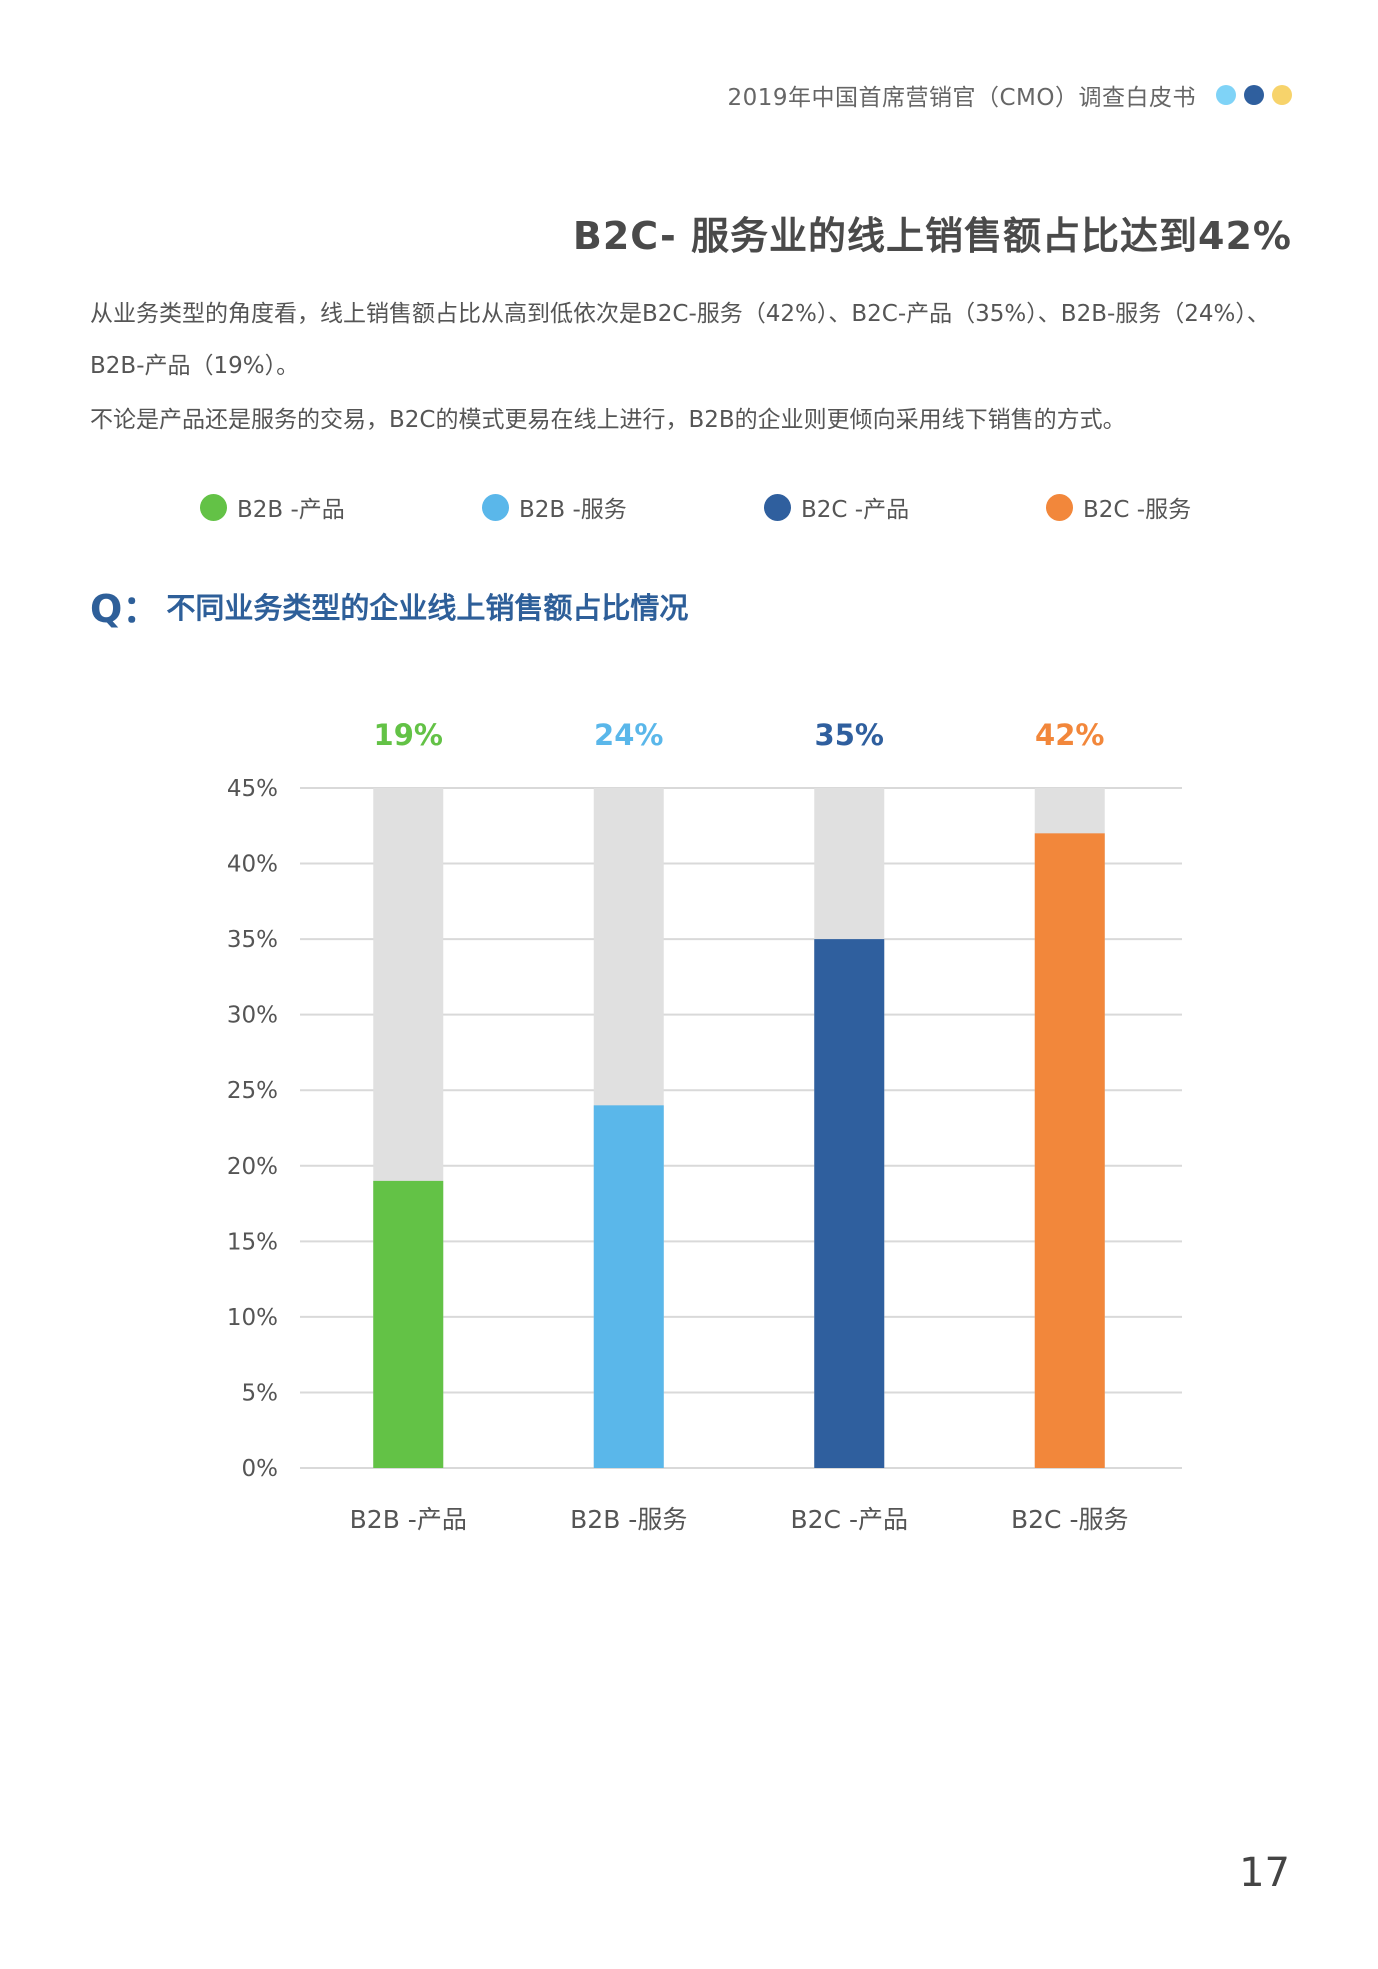 Image resolution: width=1378 pixels, height=1969 pixels. Describe the element at coordinates (252, 789) in the screenshot. I see `y-tick-label: 45%` at that location.